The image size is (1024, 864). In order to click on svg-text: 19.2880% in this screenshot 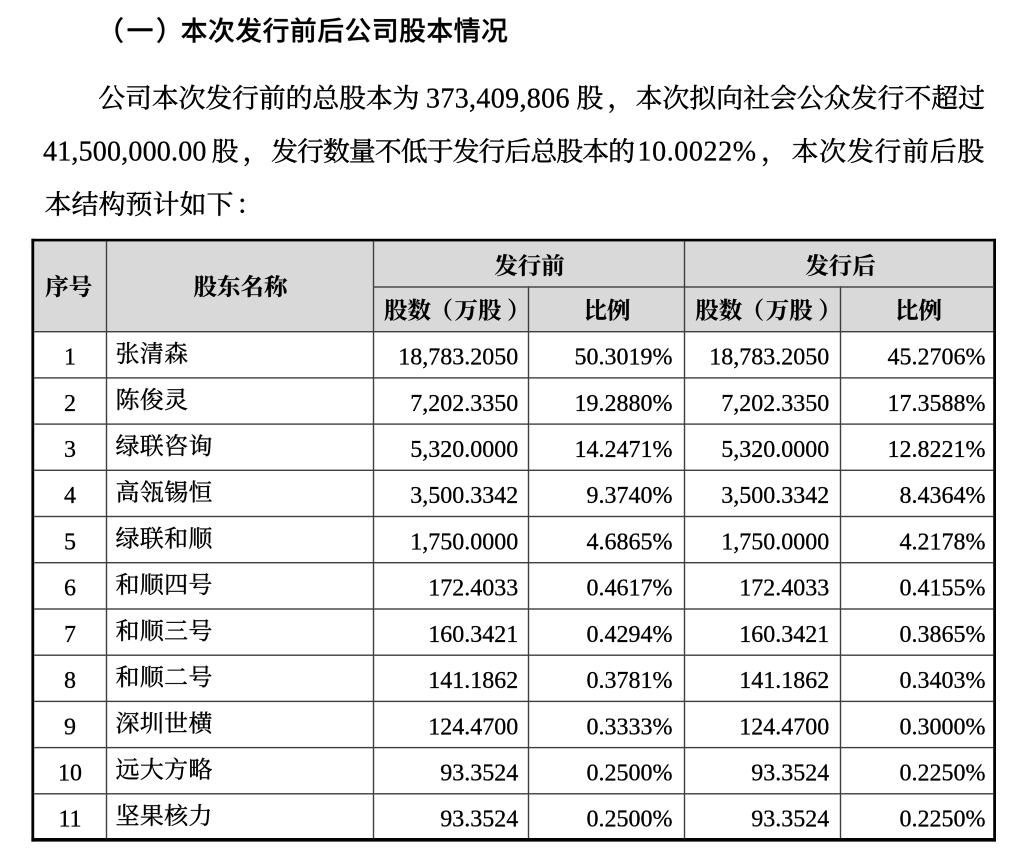, I will do `click(624, 404)`.